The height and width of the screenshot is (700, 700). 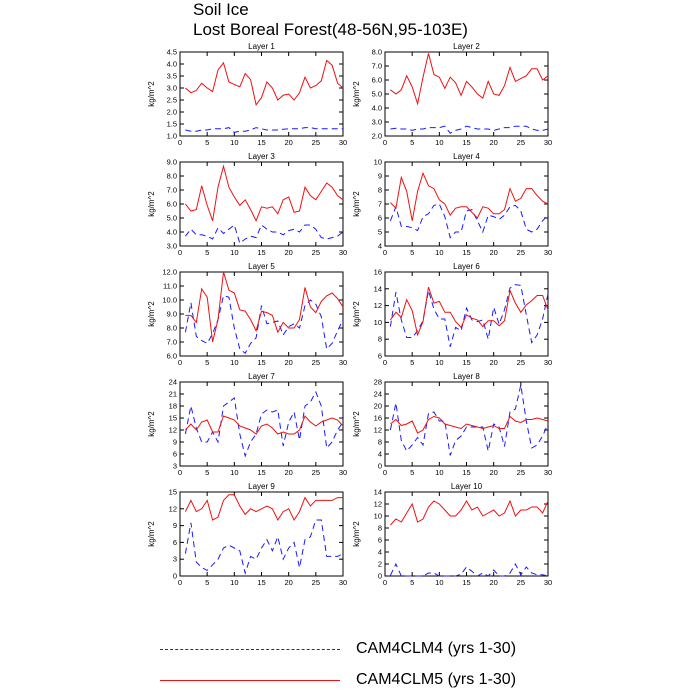 What do you see at coordinates (175, 442) in the screenshot?
I see `y-tick-label: 9` at bounding box center [175, 442].